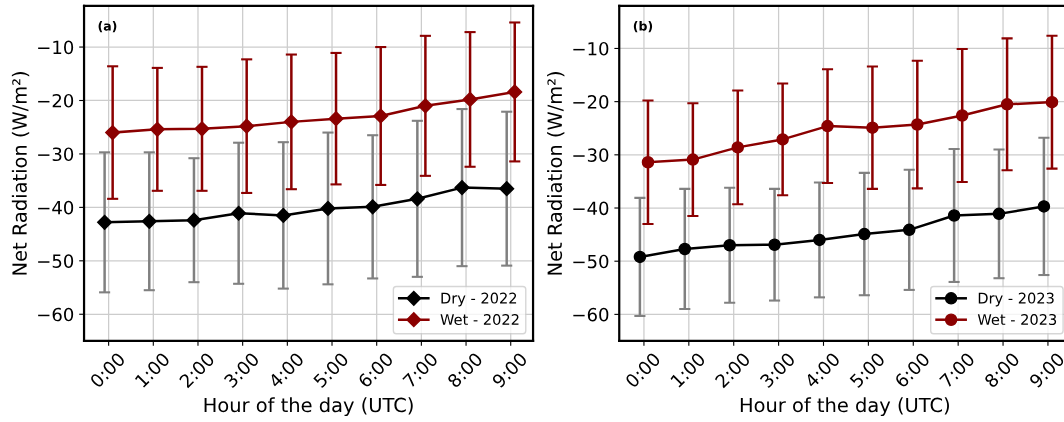  I want to click on legend-label: Wet - 2023, so click(1017, 319).